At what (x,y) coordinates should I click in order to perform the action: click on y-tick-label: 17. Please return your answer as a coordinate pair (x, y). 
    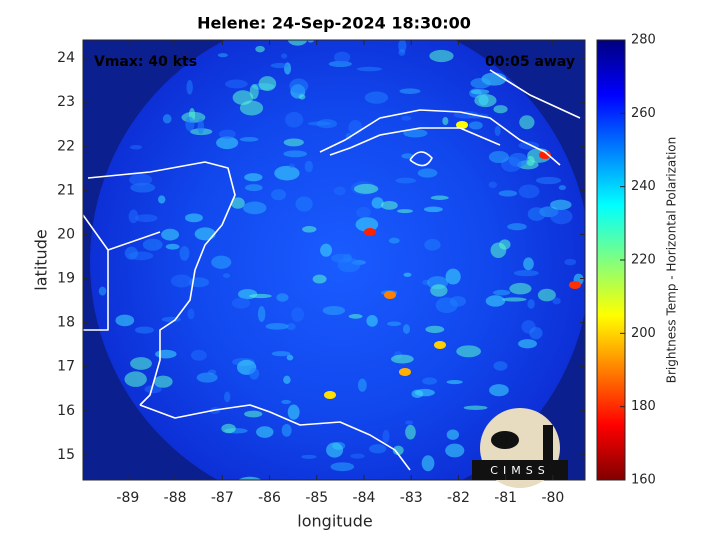
    Looking at the image, I should click on (66, 367).